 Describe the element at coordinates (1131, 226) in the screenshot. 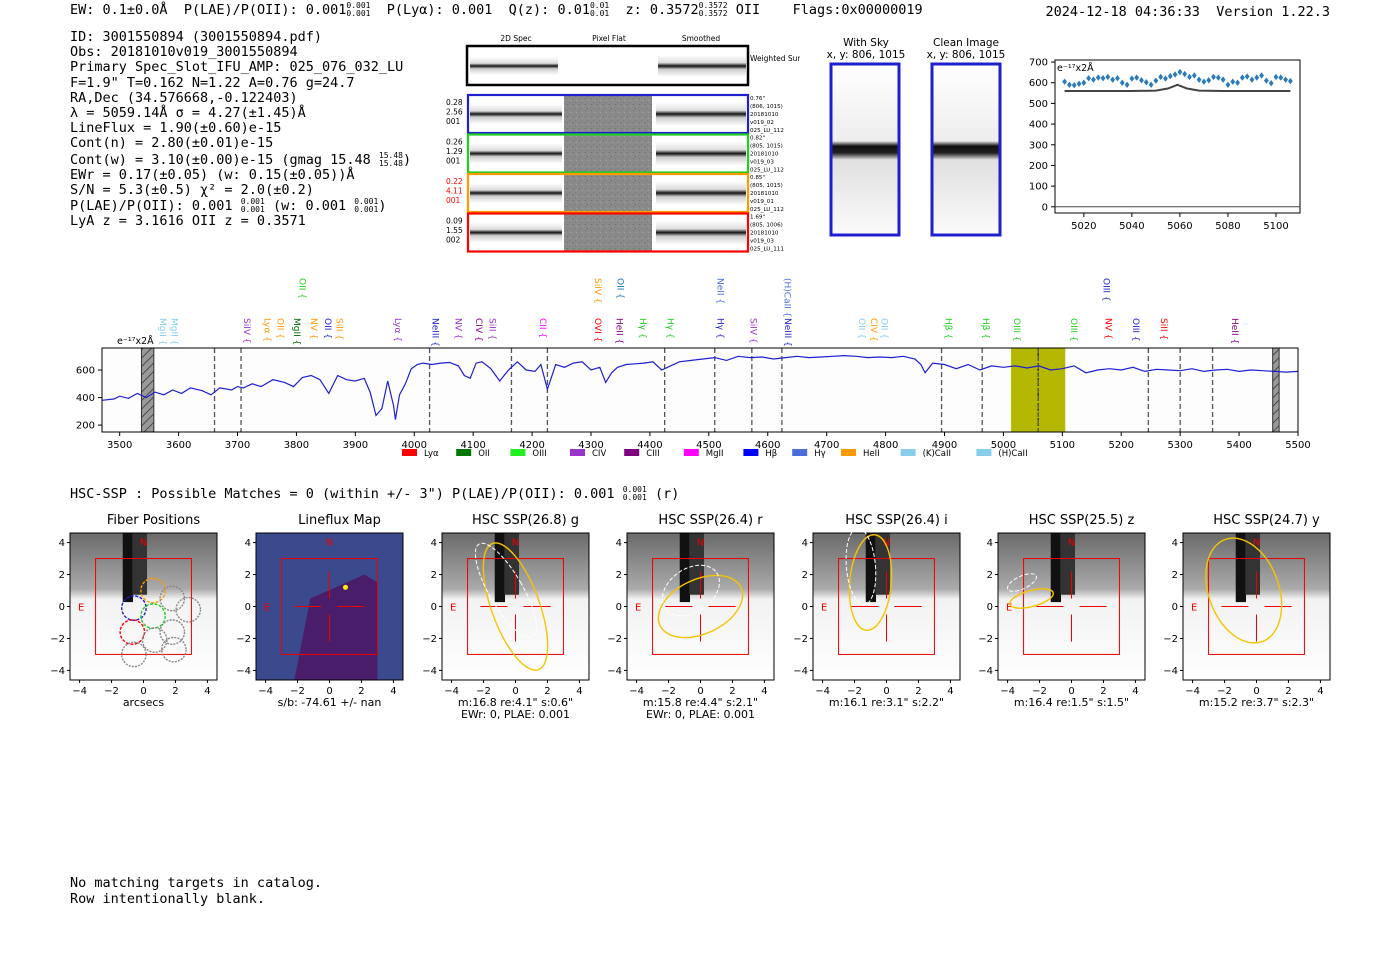

I see `zoom-xtick-label: 5040` at that location.